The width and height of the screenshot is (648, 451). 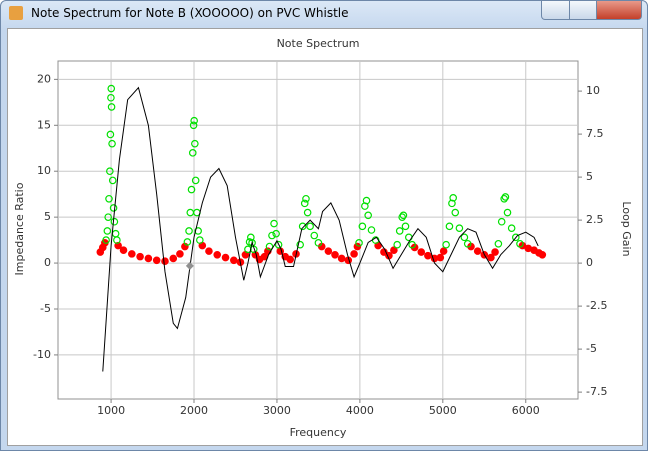 What do you see at coordinates (589, 176) in the screenshot?
I see `y2-tick-label: 5` at bounding box center [589, 176].